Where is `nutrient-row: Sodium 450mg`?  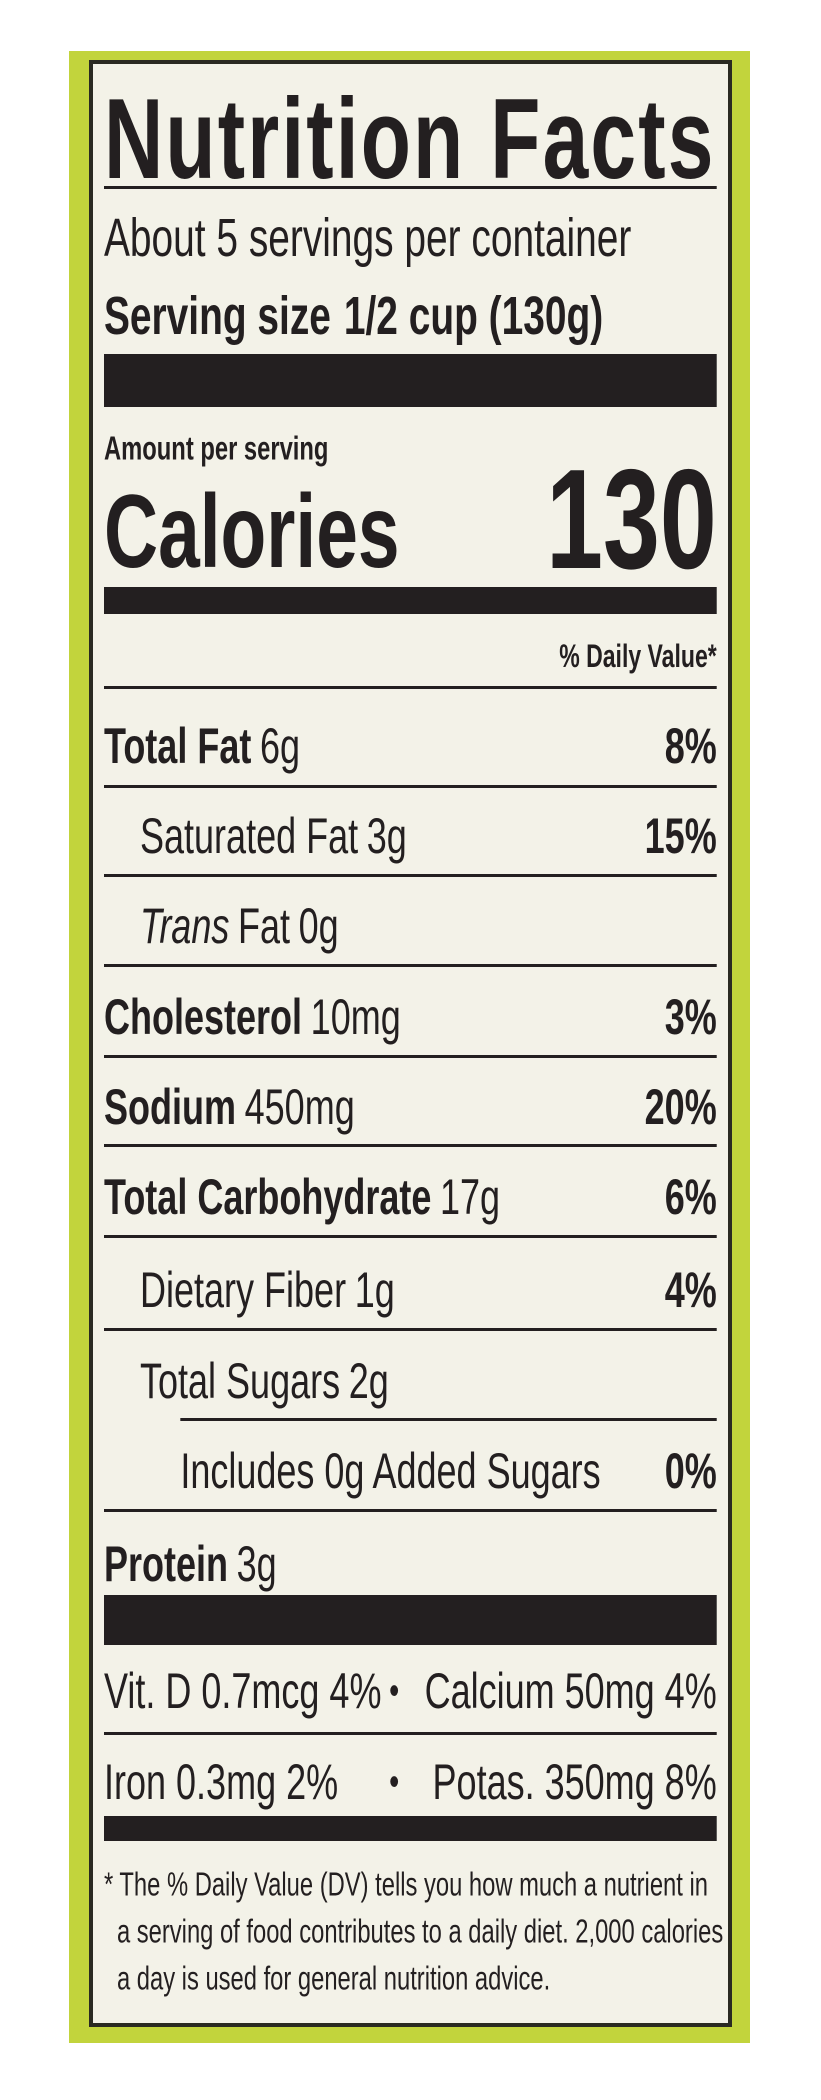 nutrient-row: Sodium 450mg is located at coordinates (229, 1107).